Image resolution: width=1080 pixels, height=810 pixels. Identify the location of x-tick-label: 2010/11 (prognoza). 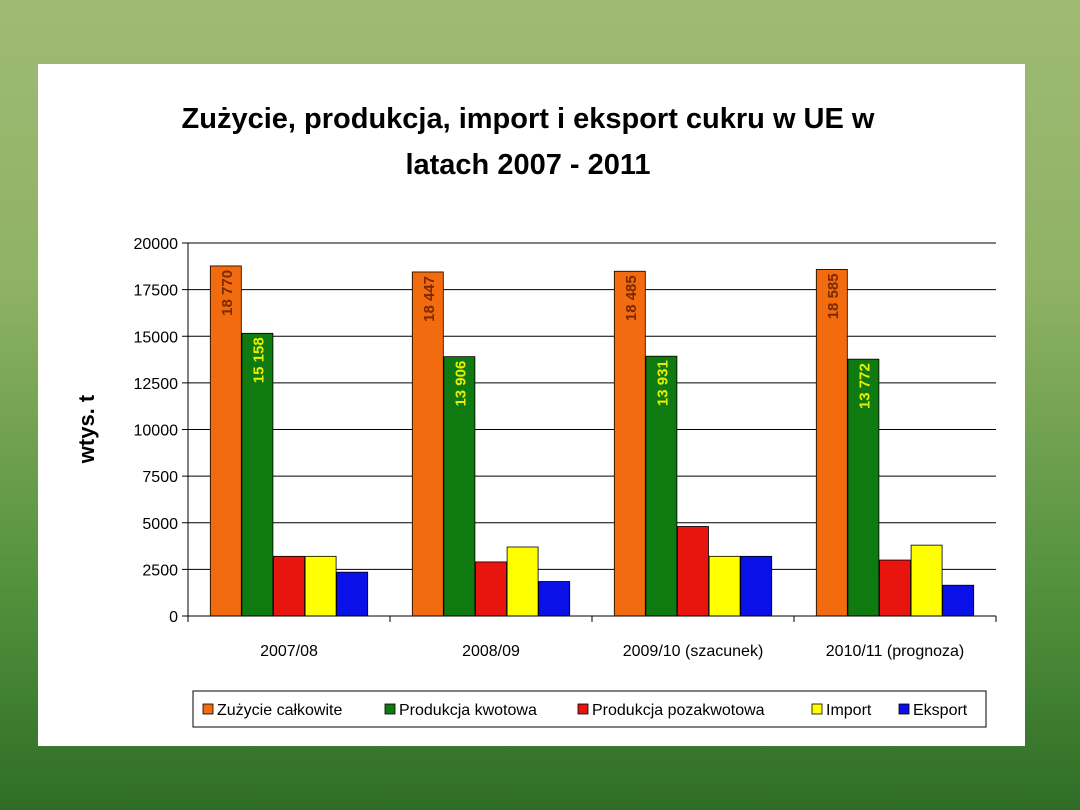
(895, 651).